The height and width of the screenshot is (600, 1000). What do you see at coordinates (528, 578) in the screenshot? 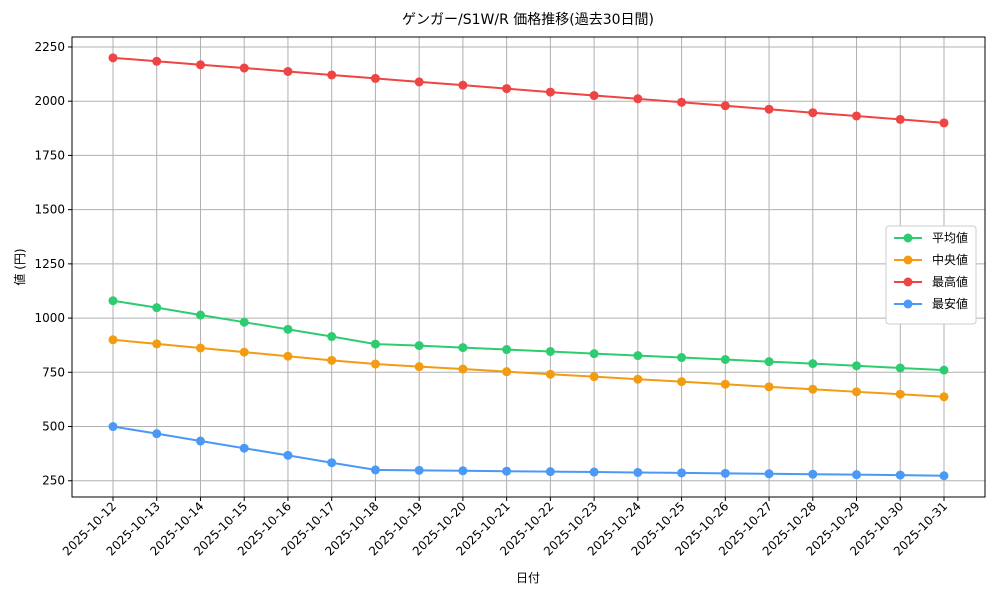
I see `x-axis-label: 日付` at bounding box center [528, 578].